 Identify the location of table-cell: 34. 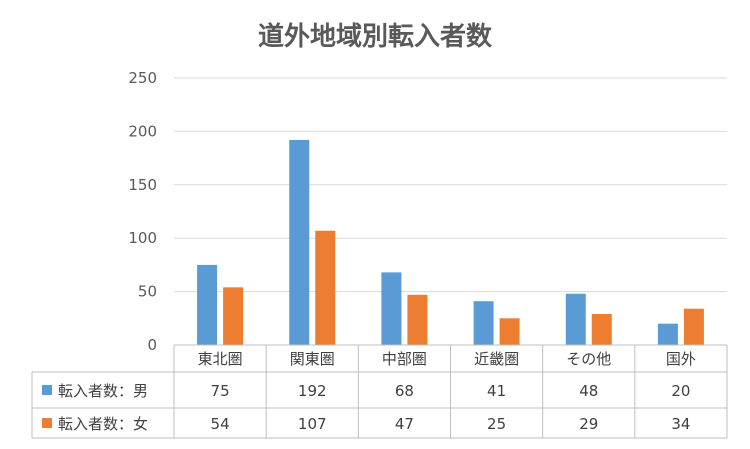
(680, 424).